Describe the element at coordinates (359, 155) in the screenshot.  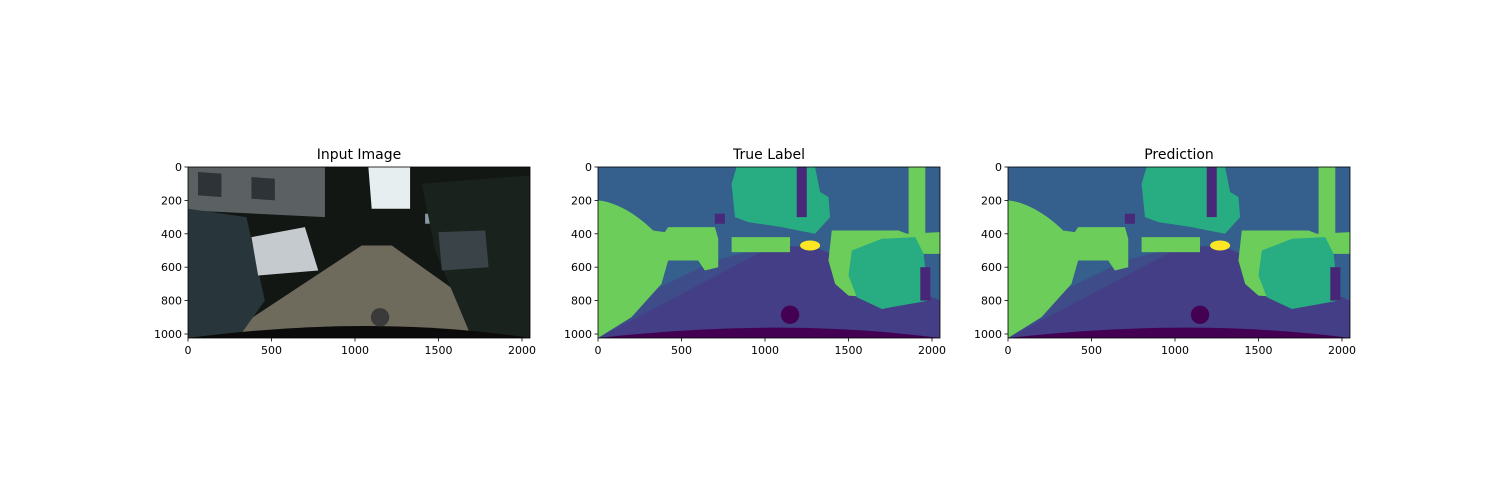
I see `panel-title: Input Image` at that location.